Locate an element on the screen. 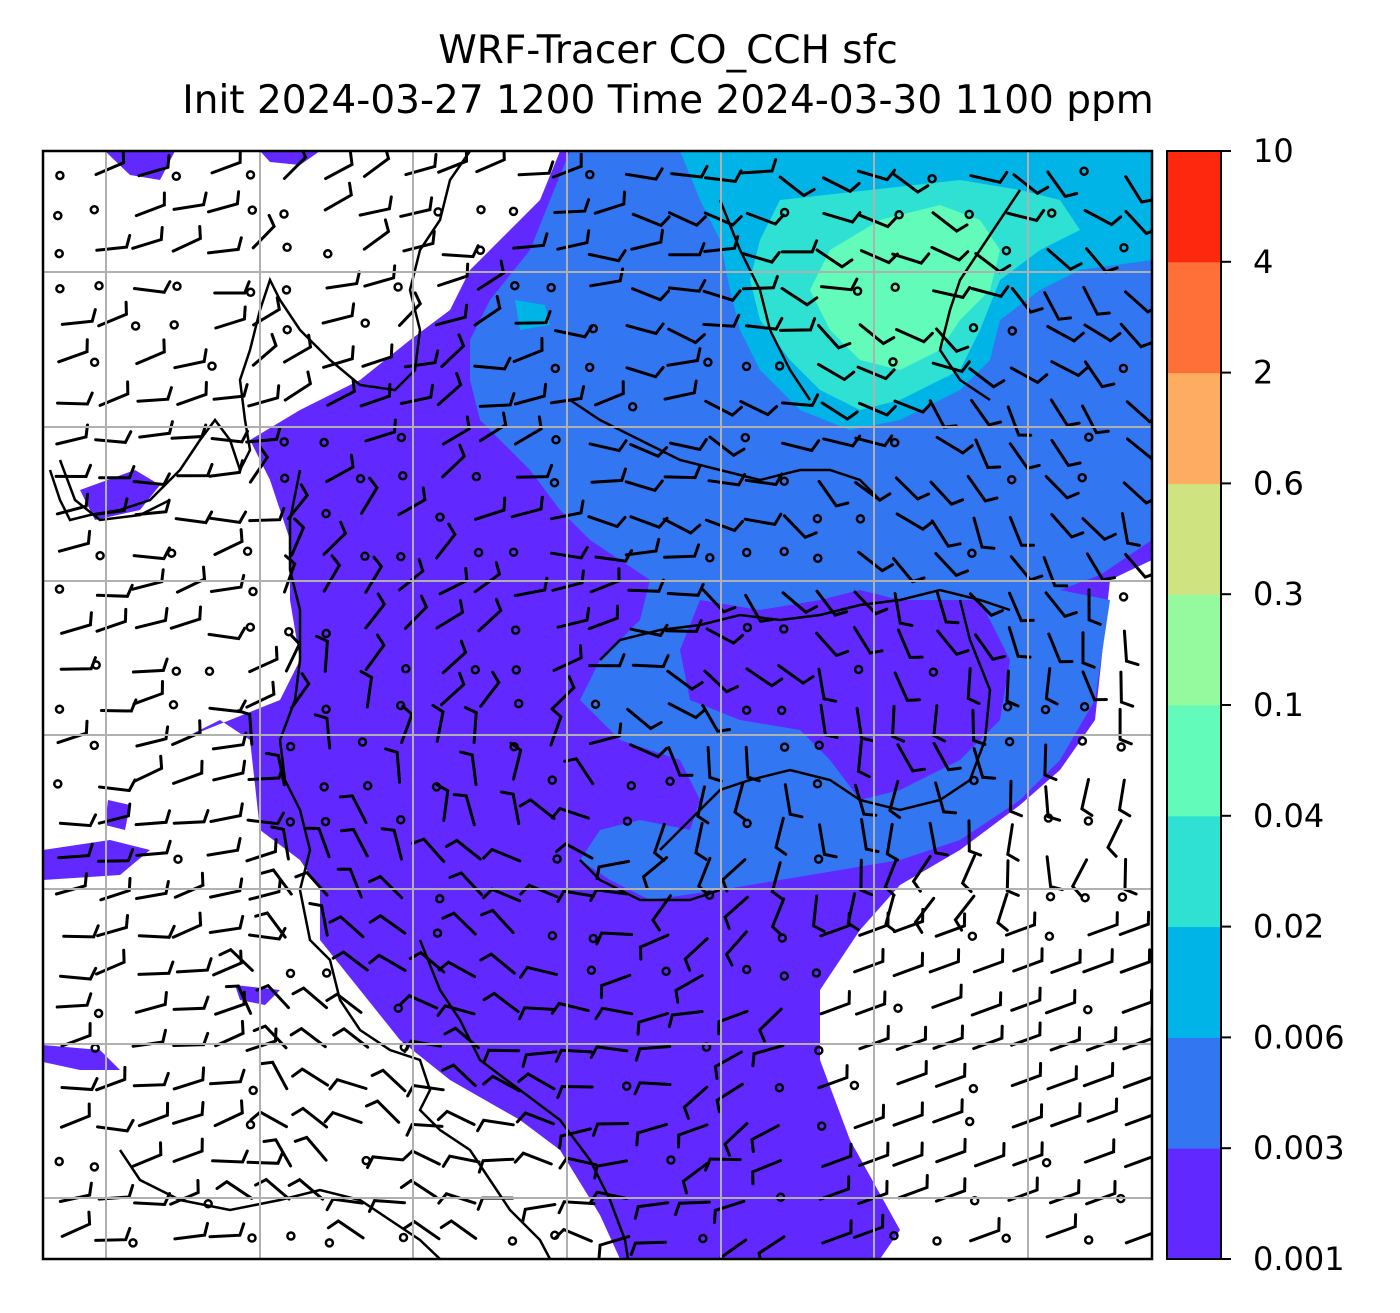 The image size is (1400, 1313). colorbar-tick-label: 10 is located at coordinates (1273, 151).